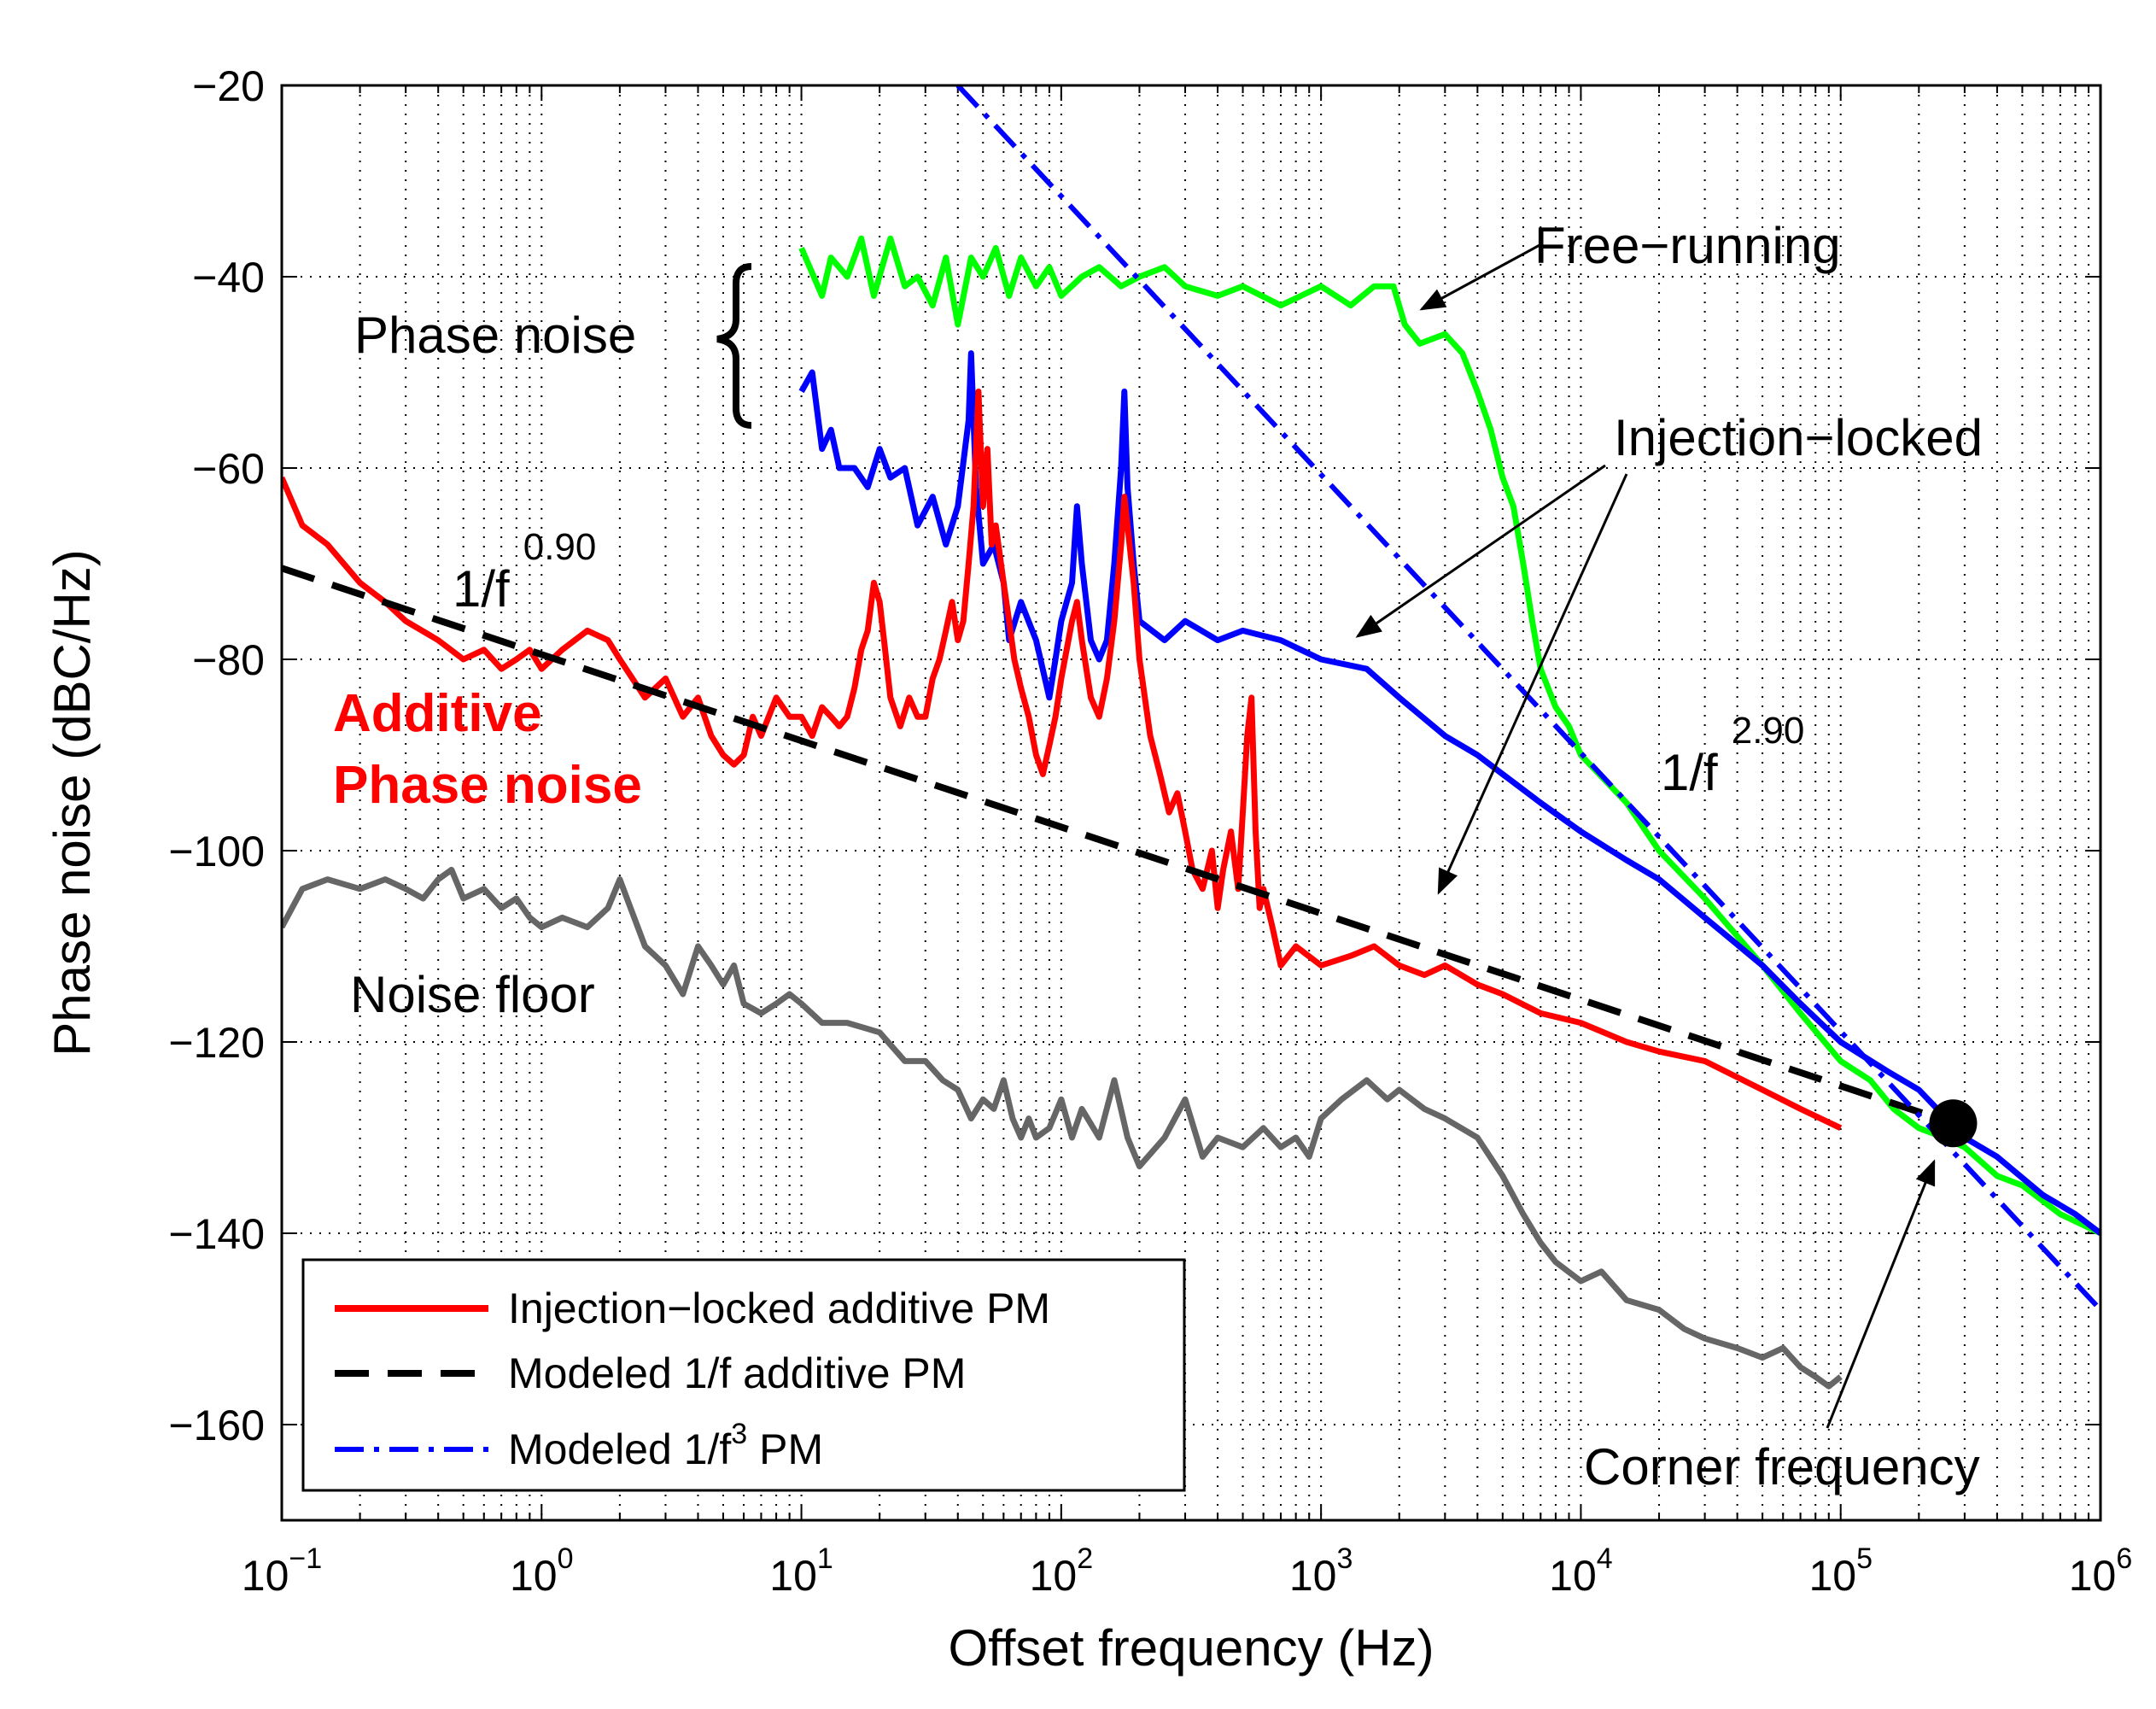 This screenshot has height=1709, width=2156. What do you see at coordinates (737, 1373) in the screenshot?
I see `legend-label-model-1f: Modeled 1/f additive PM` at bounding box center [737, 1373].